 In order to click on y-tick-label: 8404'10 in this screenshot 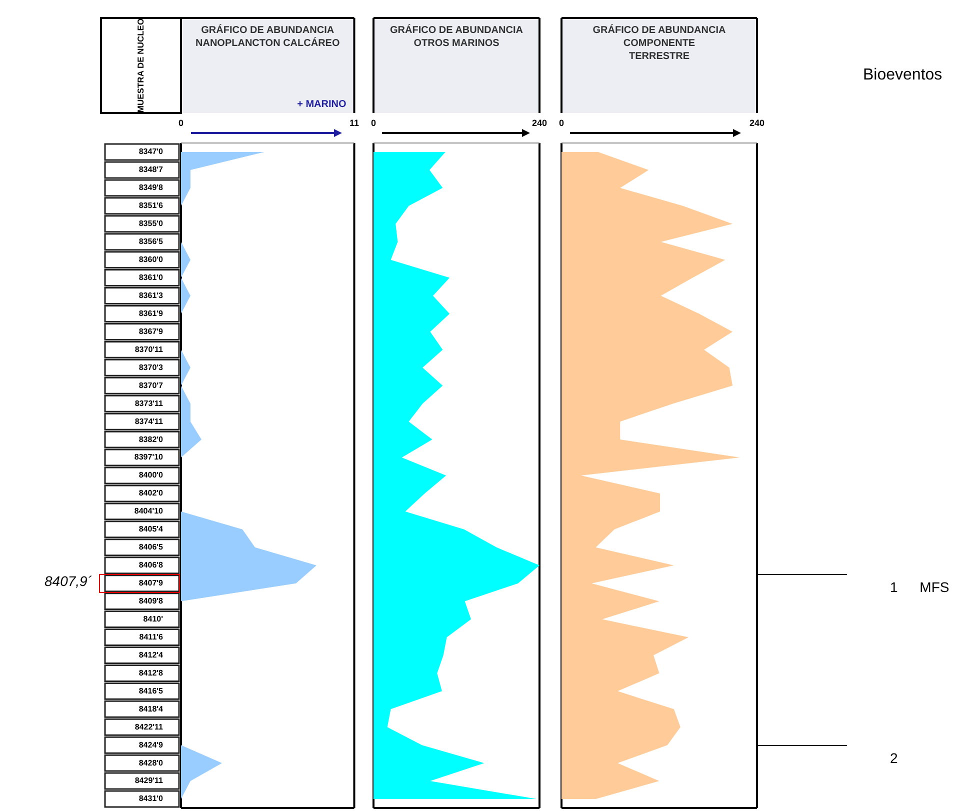, I will do `click(149, 511)`.